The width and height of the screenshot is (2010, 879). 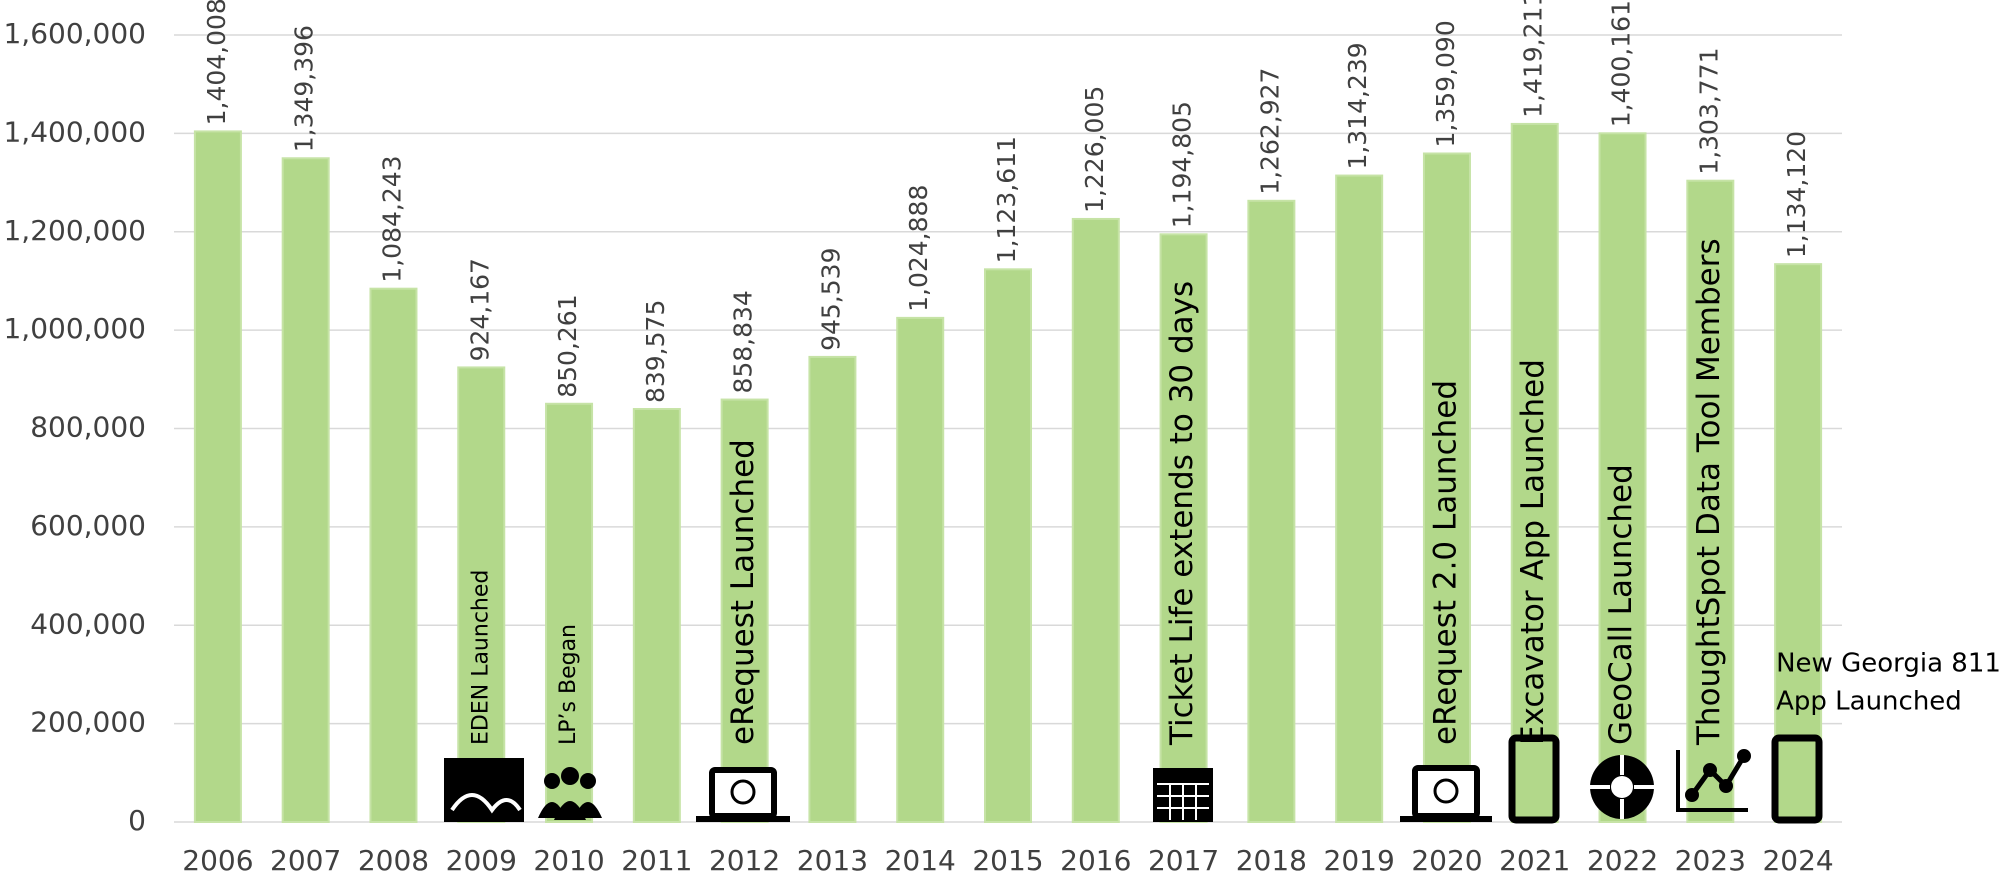 I want to click on y-tick-label: 600,000, so click(x=88, y=525).